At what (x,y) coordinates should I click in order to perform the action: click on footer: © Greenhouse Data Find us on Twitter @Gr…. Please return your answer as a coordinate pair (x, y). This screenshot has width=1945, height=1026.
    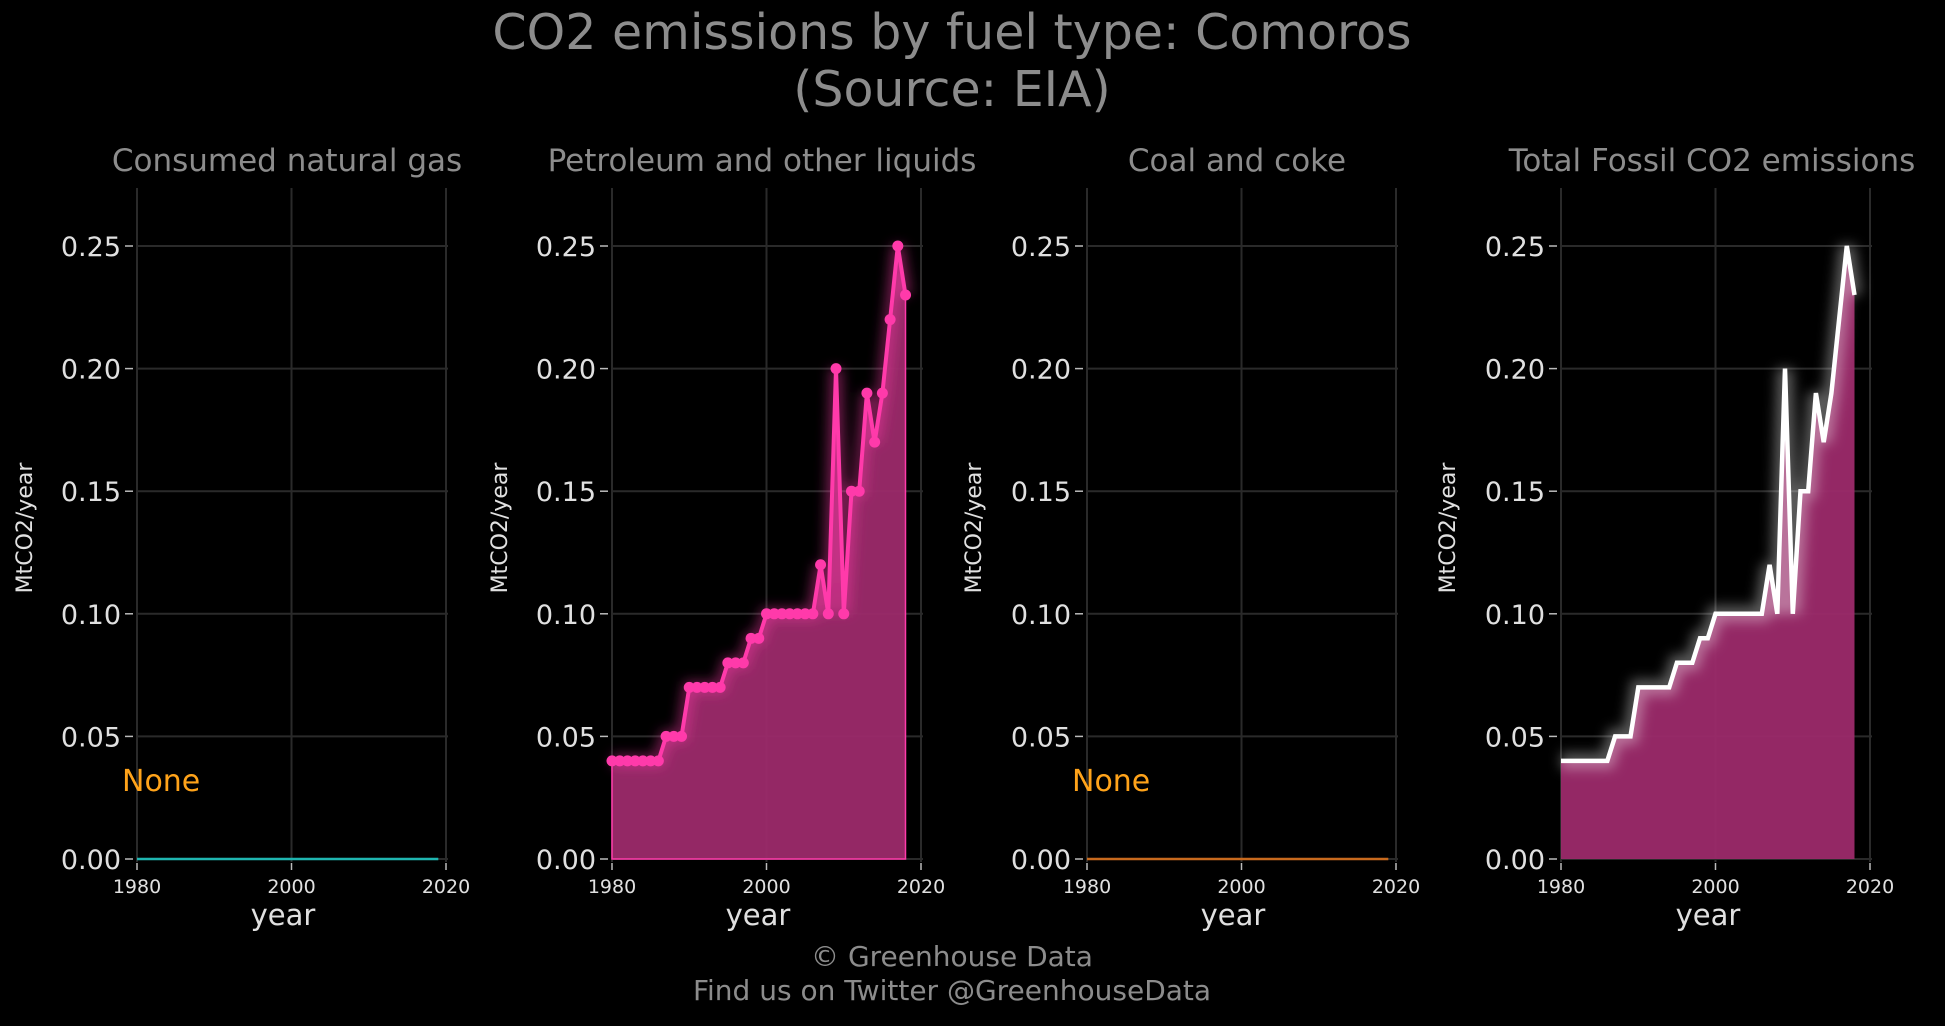
    Looking at the image, I should click on (952, 974).